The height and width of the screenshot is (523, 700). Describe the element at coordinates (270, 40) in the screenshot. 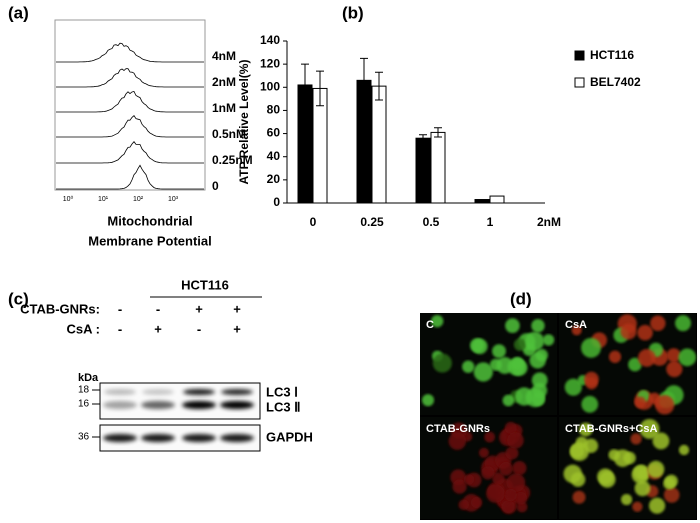

I see `y-tick-label: 140` at that location.